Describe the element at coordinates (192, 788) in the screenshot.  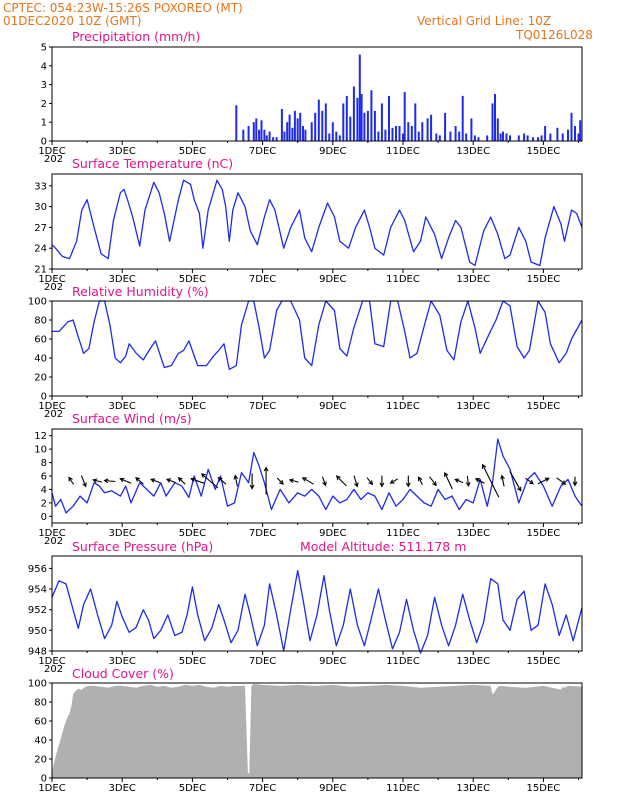
I see `cloud-x-tick-label: 5DEC` at that location.